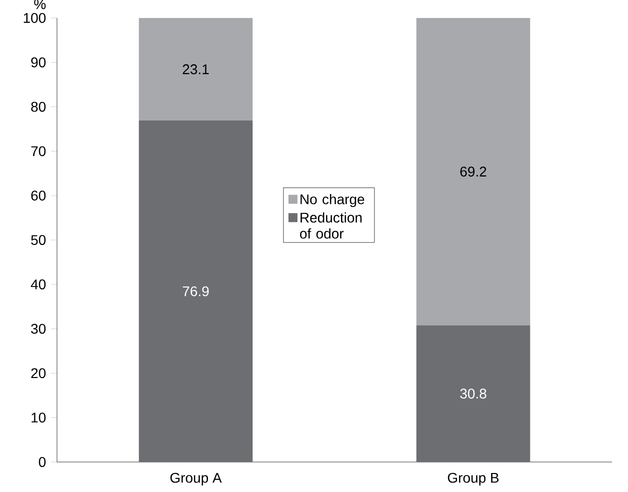 The width and height of the screenshot is (628, 492). Describe the element at coordinates (473, 479) in the screenshot. I see `x-tick-label: Group B` at that location.